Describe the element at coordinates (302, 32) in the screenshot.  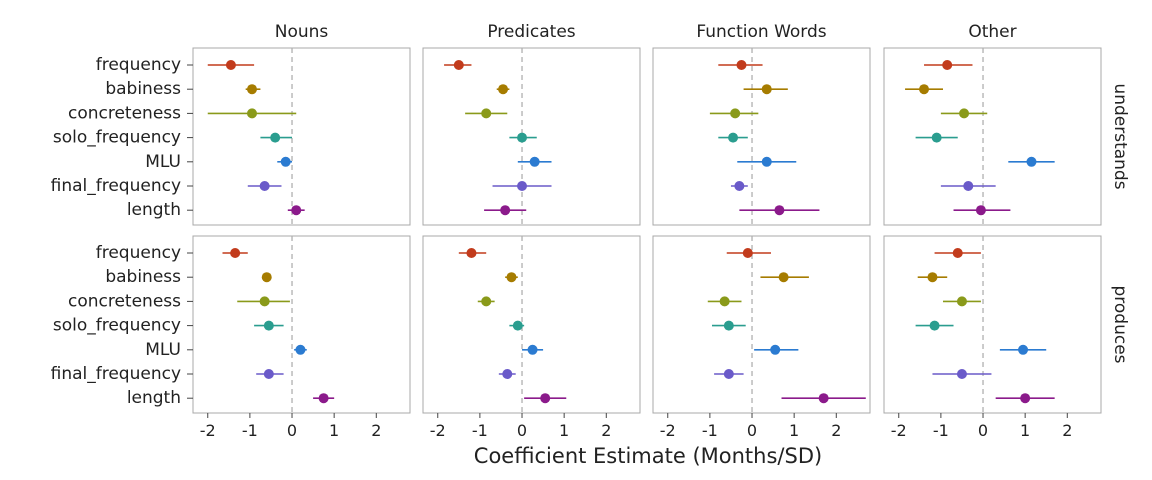
I see `column-title-nouns: Nouns` at that location.